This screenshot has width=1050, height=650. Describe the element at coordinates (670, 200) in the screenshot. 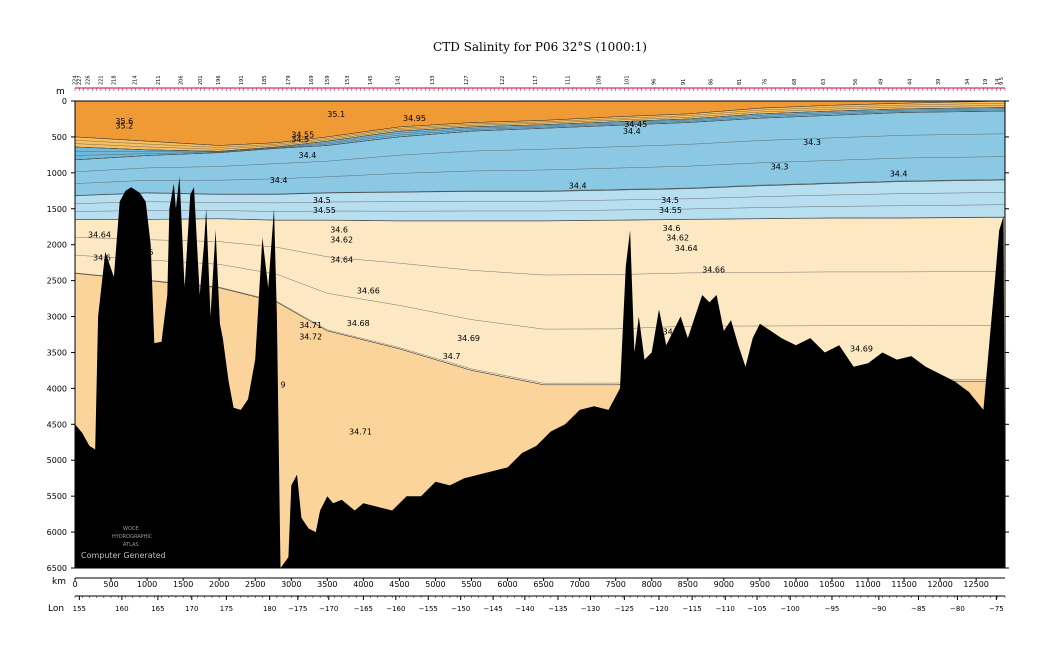

I see `contour-label: 34.5` at that location.